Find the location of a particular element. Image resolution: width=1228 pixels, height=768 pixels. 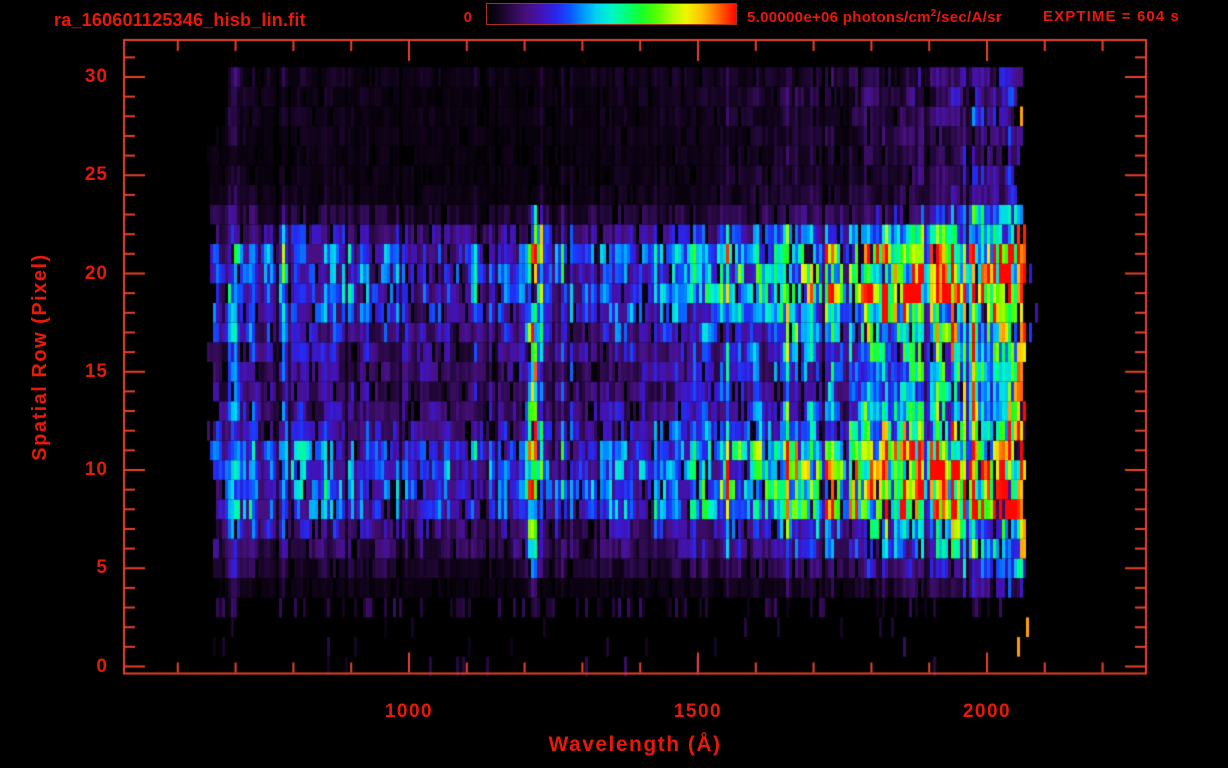

colorbar-max-label: 5.00000e+06 photons/cm2/sec/A/sr is located at coordinates (874, 17).